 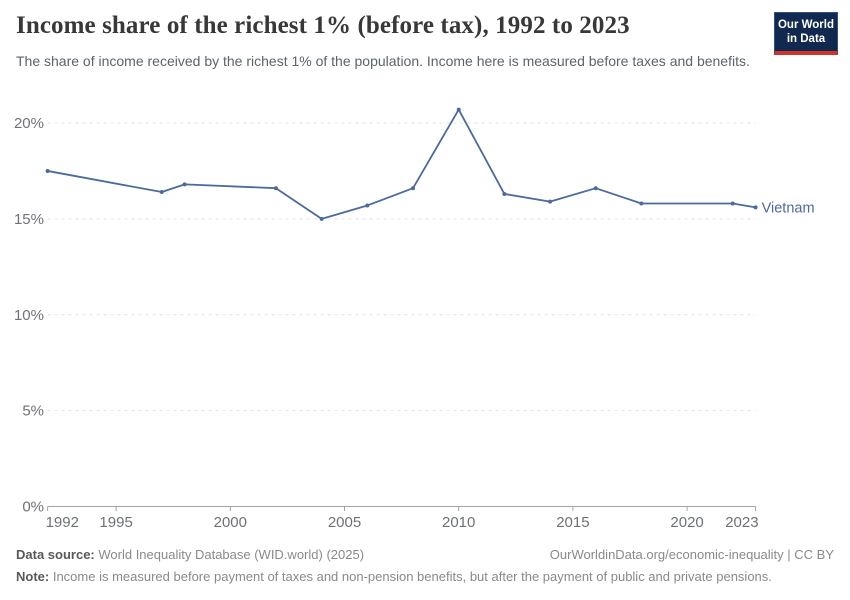 What do you see at coordinates (230, 522) in the screenshot?
I see `x-tick-label: 2000` at bounding box center [230, 522].